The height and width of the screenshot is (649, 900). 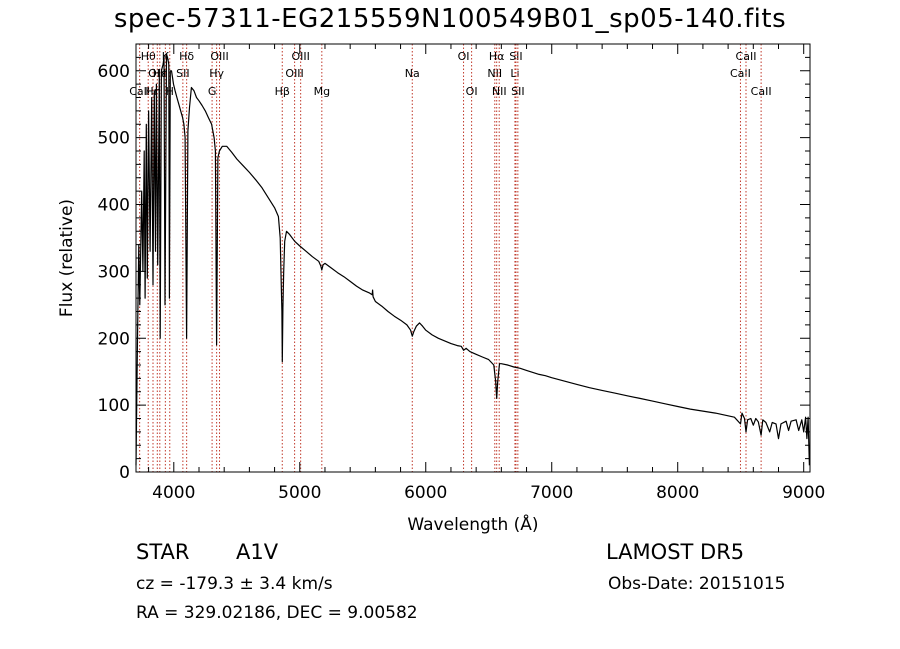 I want to click on line-marker-label: Hη, so click(x=152, y=91).